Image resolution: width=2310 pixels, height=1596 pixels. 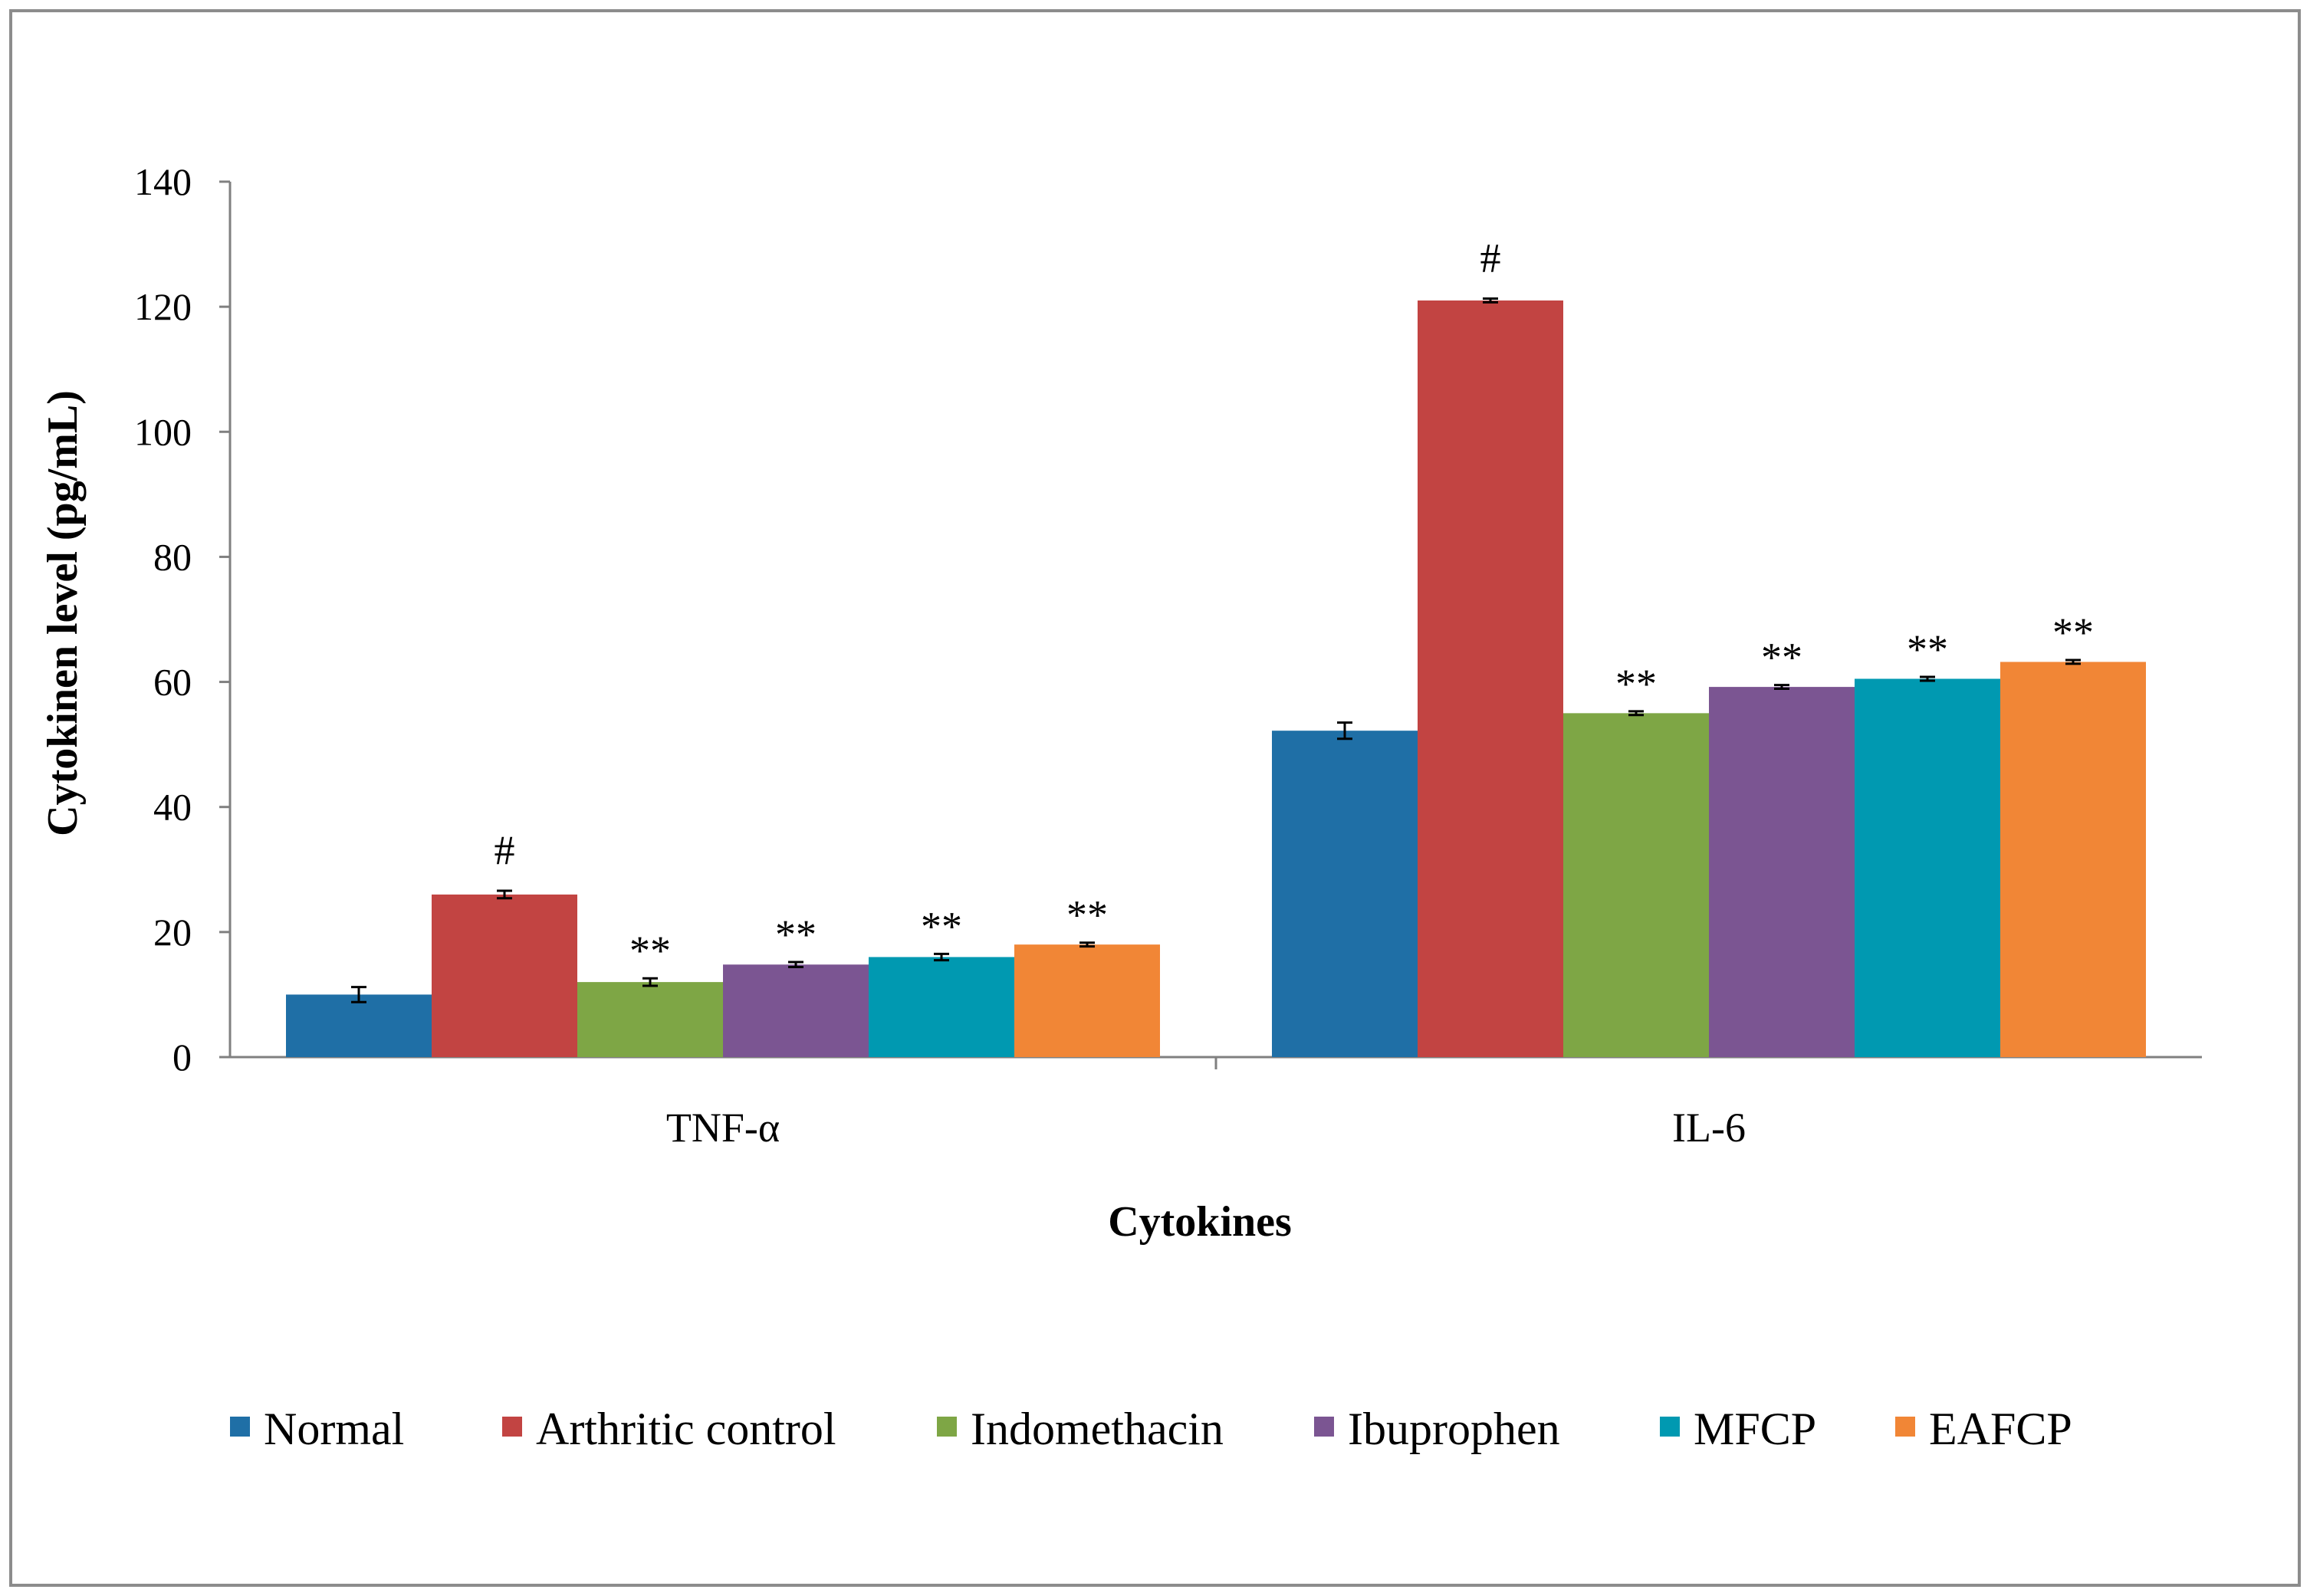 I want to click on y-tick-label: 120, so click(x=163, y=306).